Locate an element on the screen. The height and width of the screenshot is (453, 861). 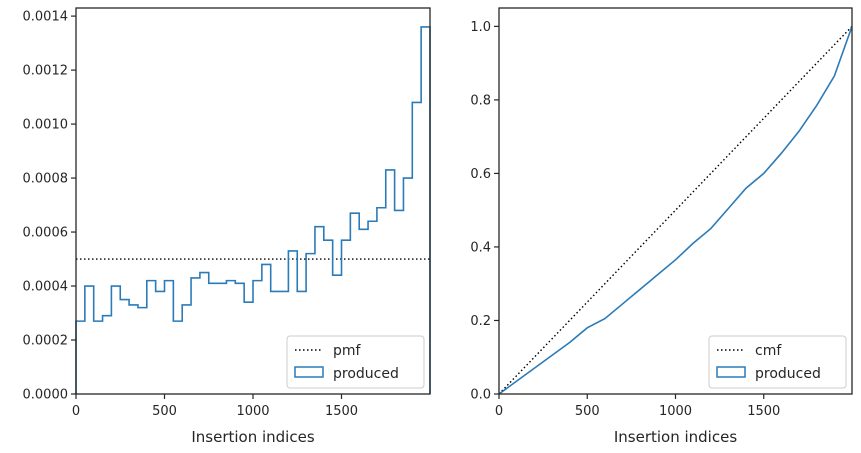
right-x-tick-label: 0 is located at coordinates (499, 411).